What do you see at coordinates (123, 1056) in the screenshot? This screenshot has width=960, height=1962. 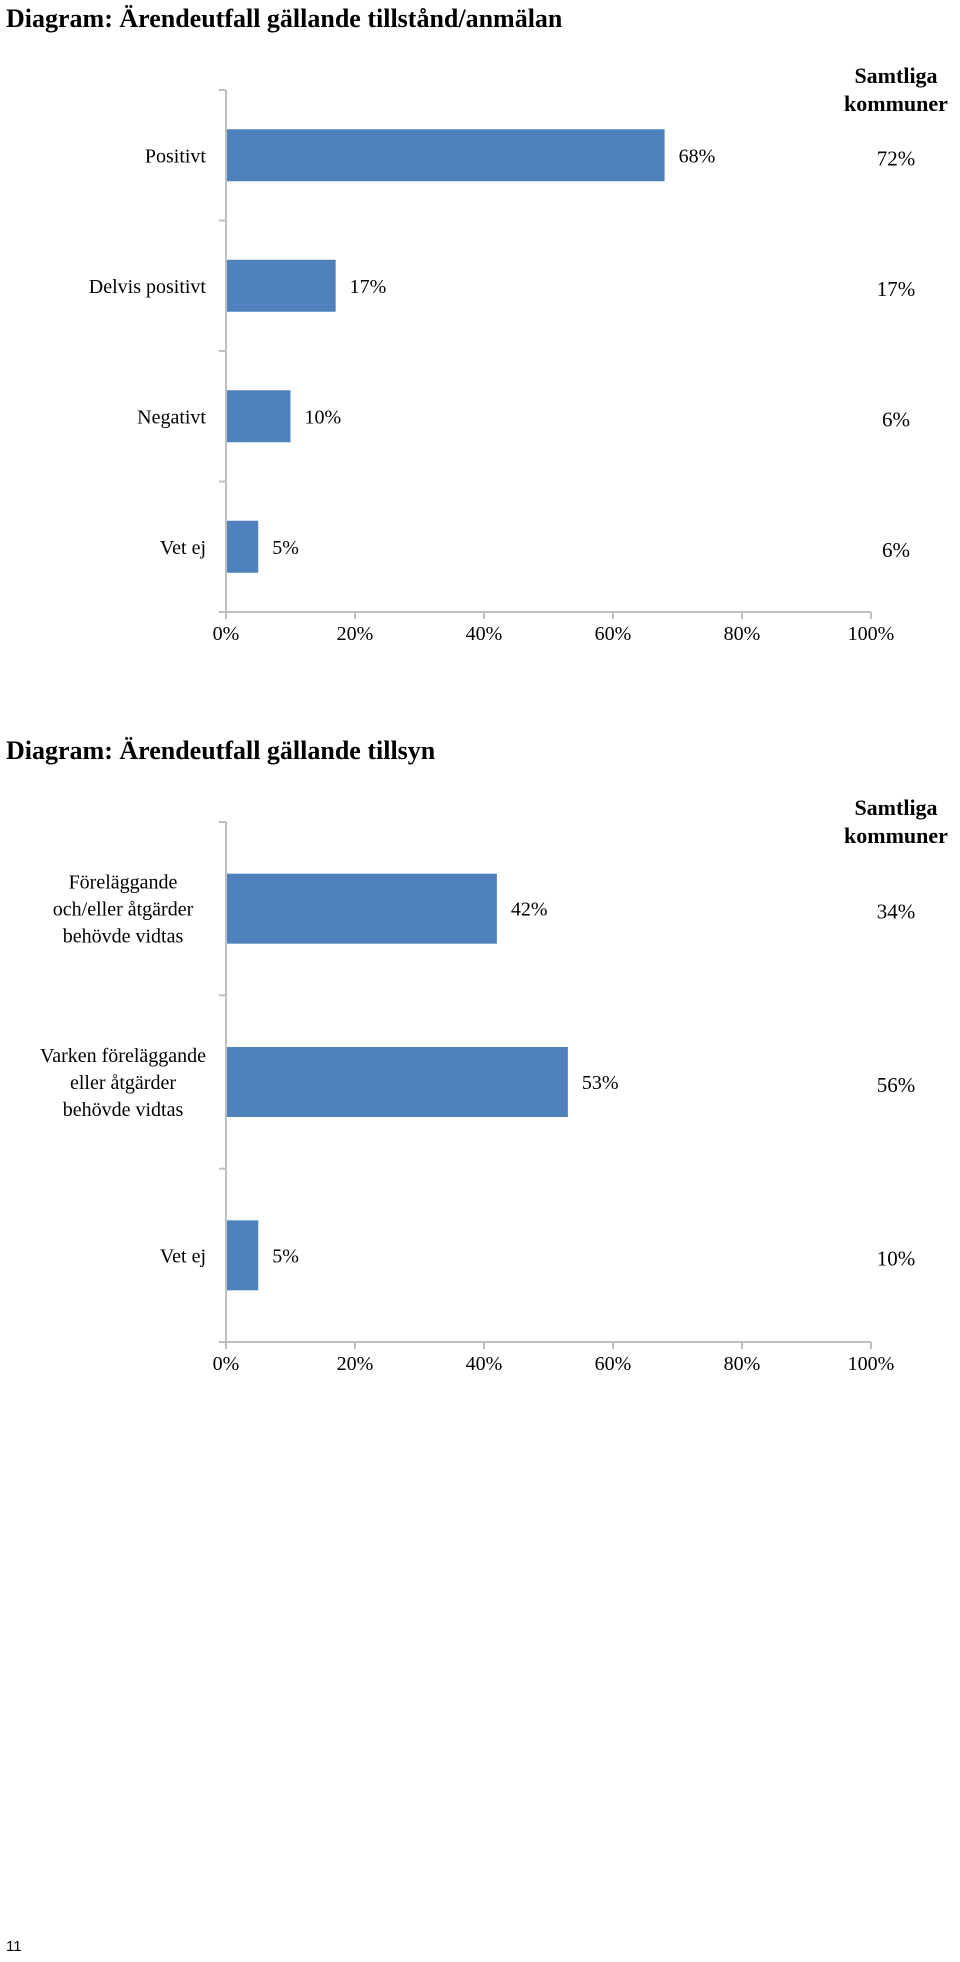 I see `category-label: Varken föreläggande` at bounding box center [123, 1056].